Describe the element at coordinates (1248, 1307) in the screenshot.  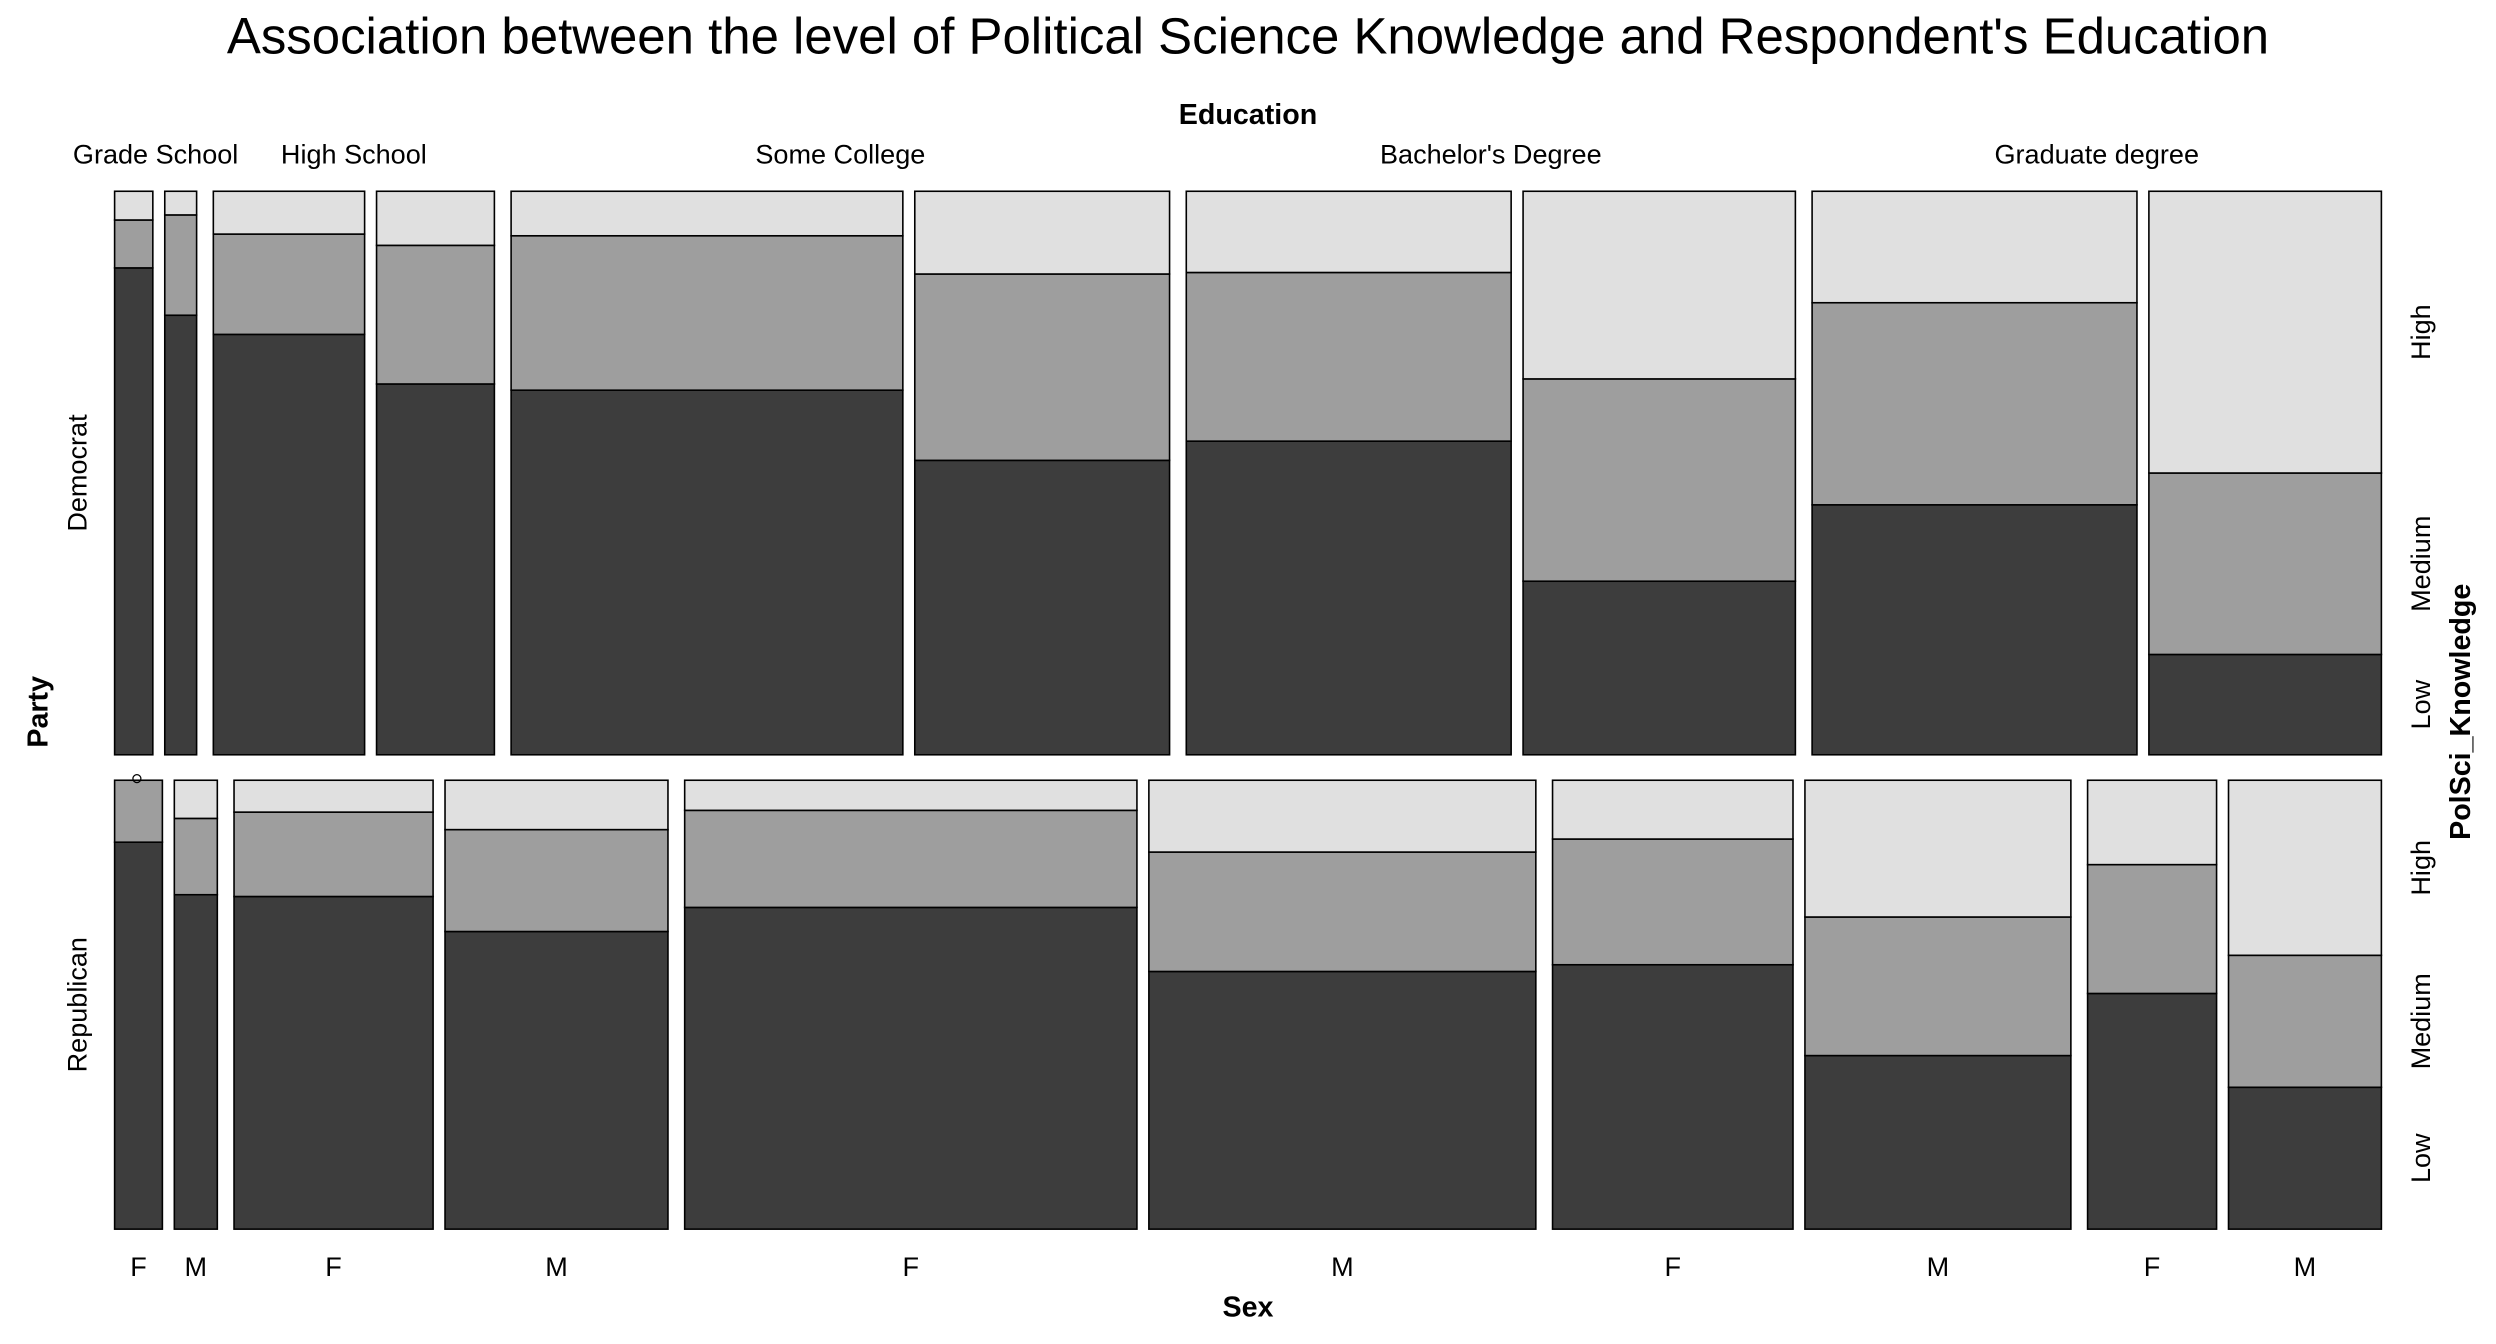
I see `x2-axis-title: Sex` at that location.